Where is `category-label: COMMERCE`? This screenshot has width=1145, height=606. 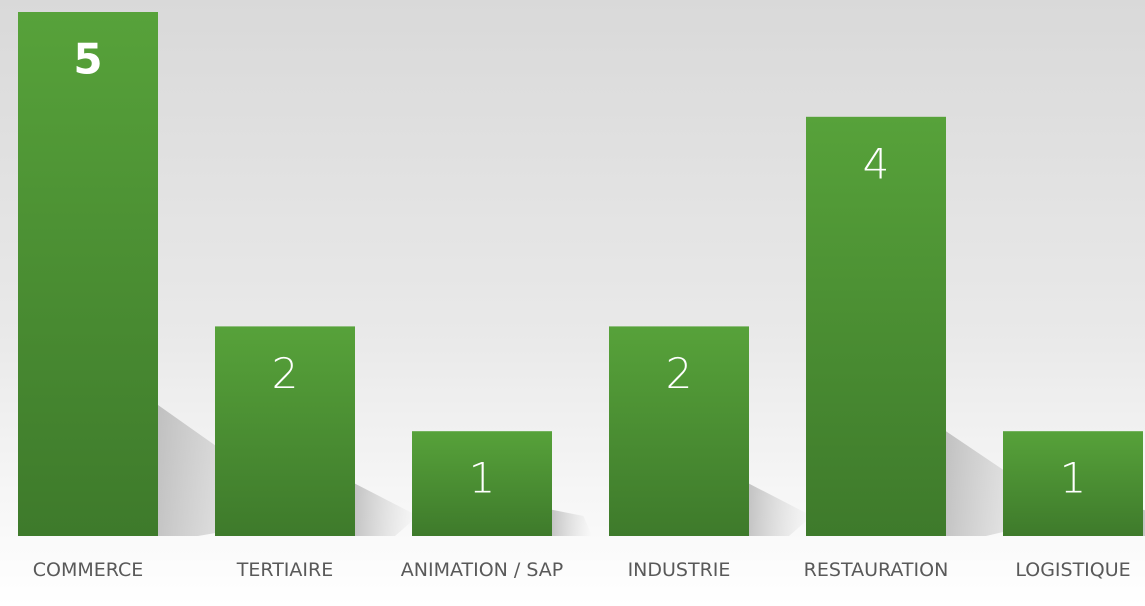 category-label: COMMERCE is located at coordinates (88, 570).